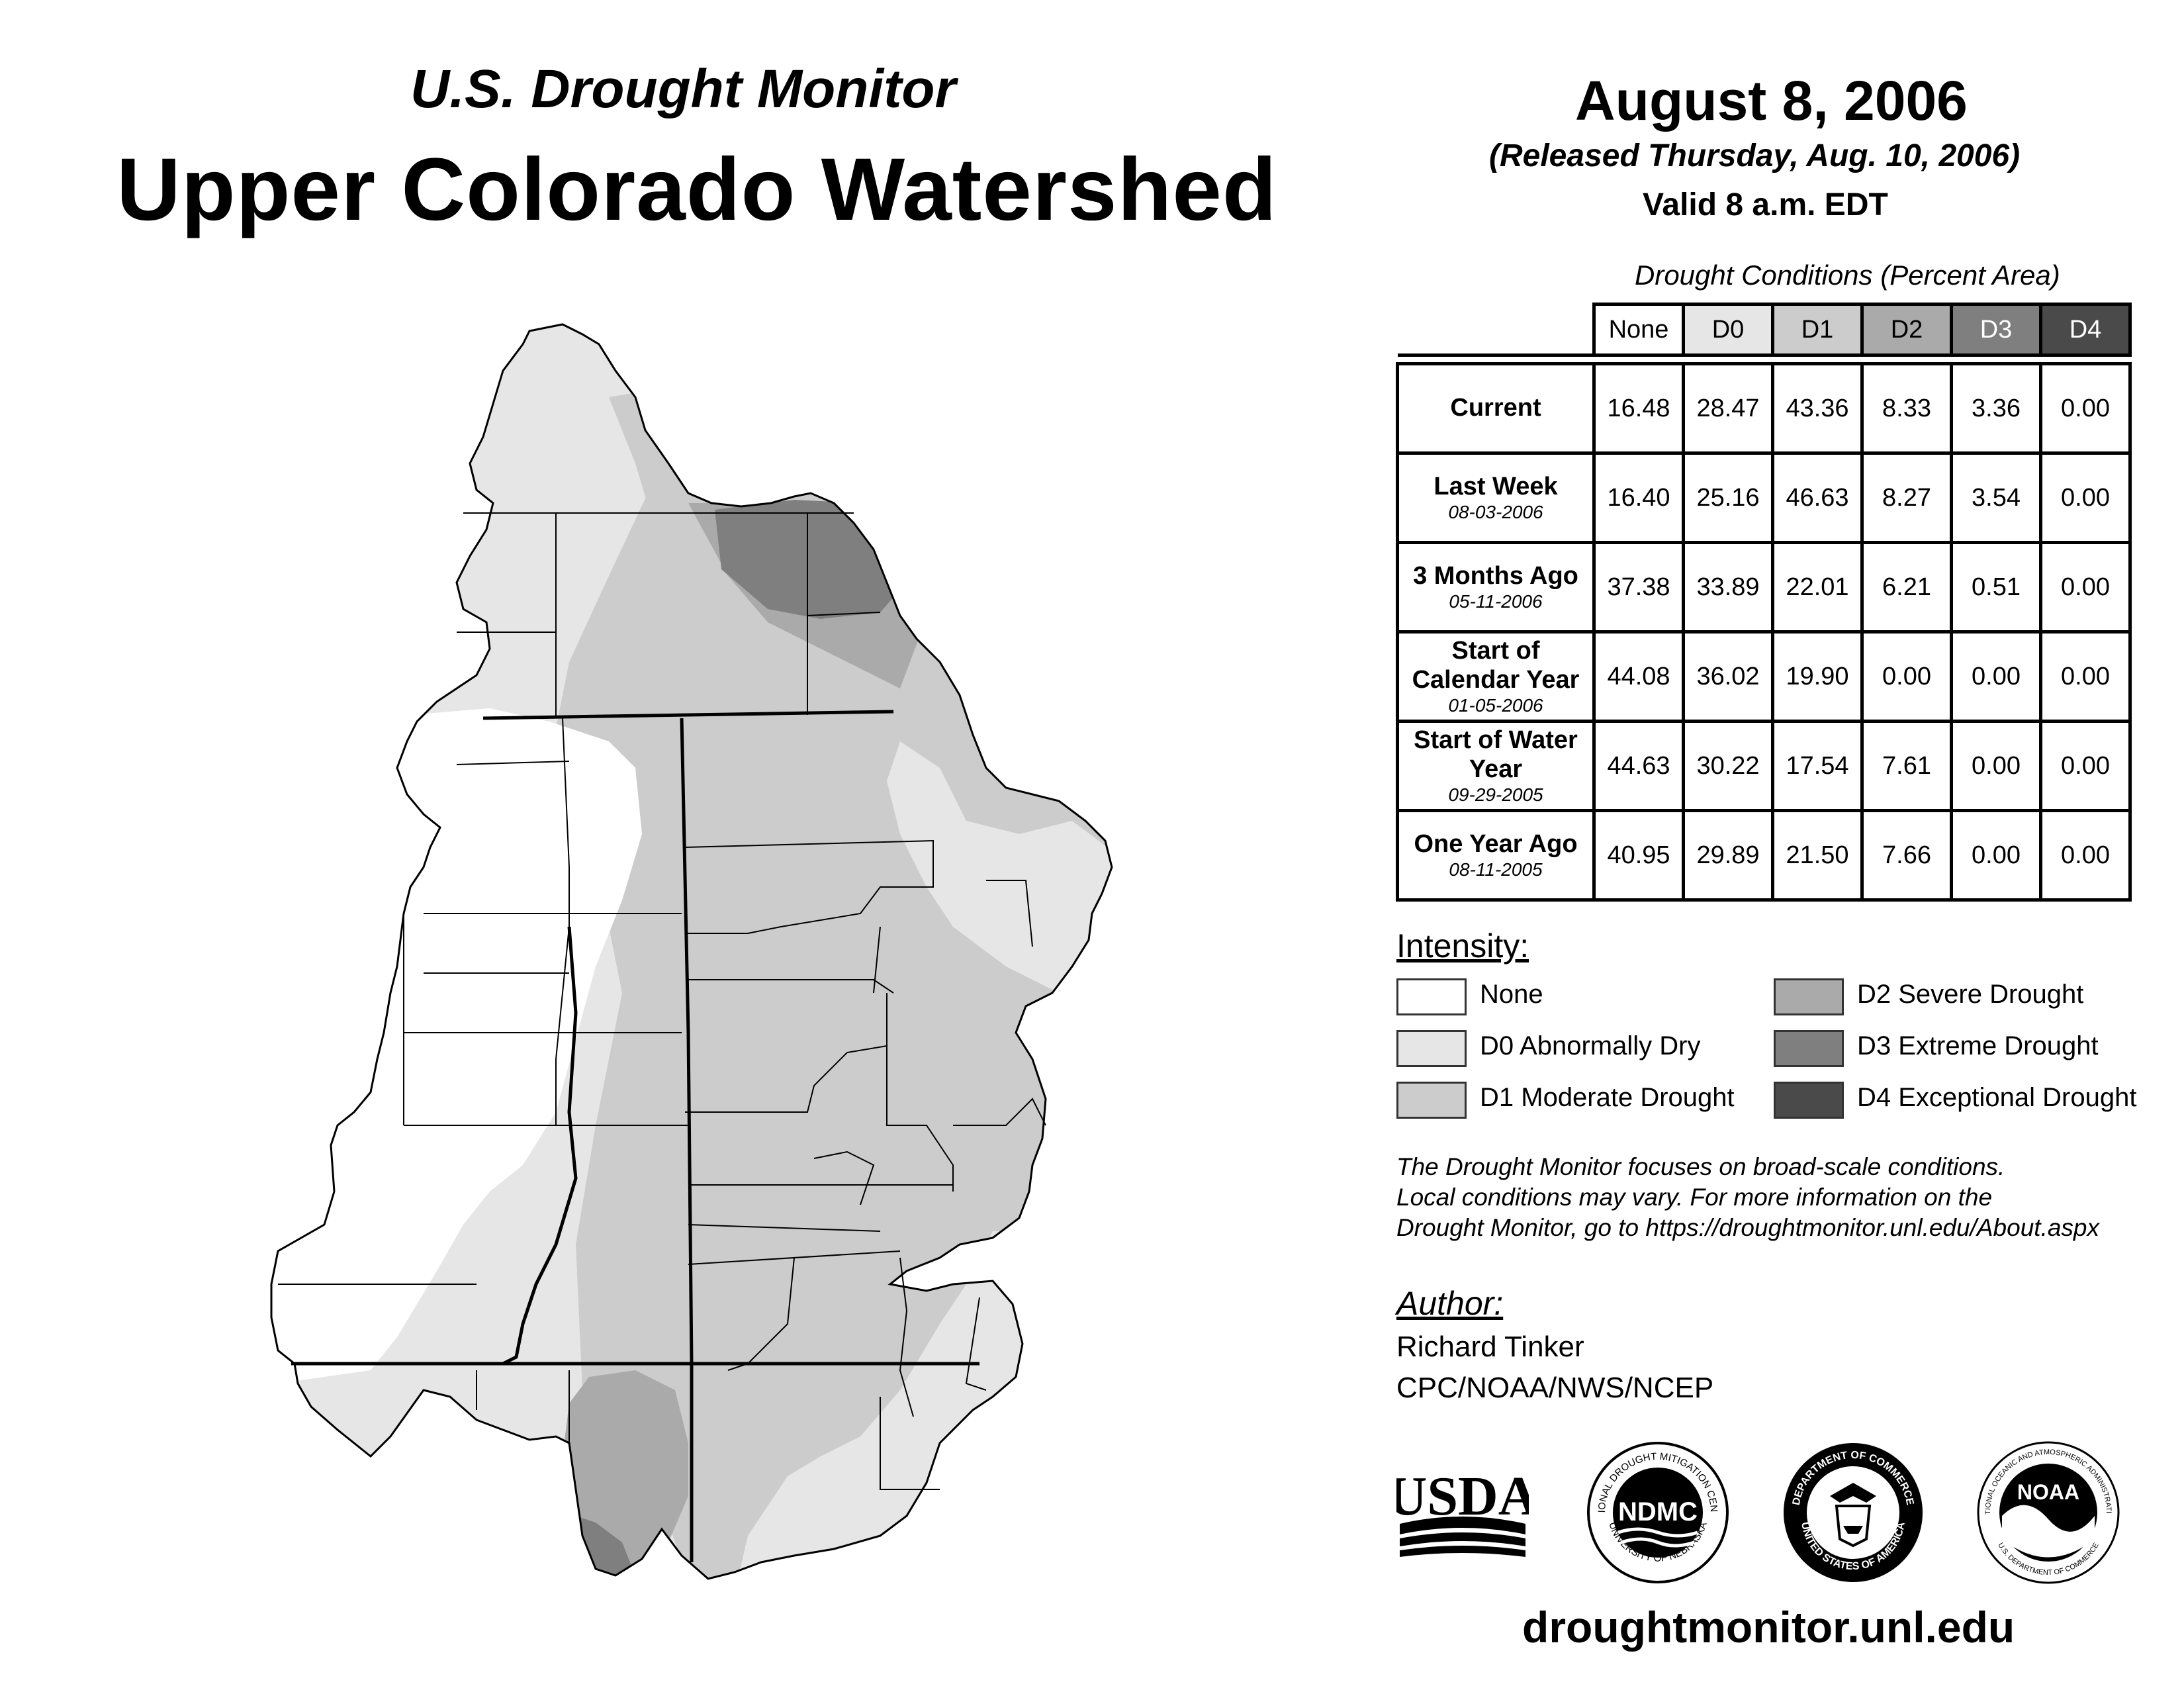  What do you see at coordinates (1772, 101) in the screenshot?
I see `map-date: August 8, 2006` at bounding box center [1772, 101].